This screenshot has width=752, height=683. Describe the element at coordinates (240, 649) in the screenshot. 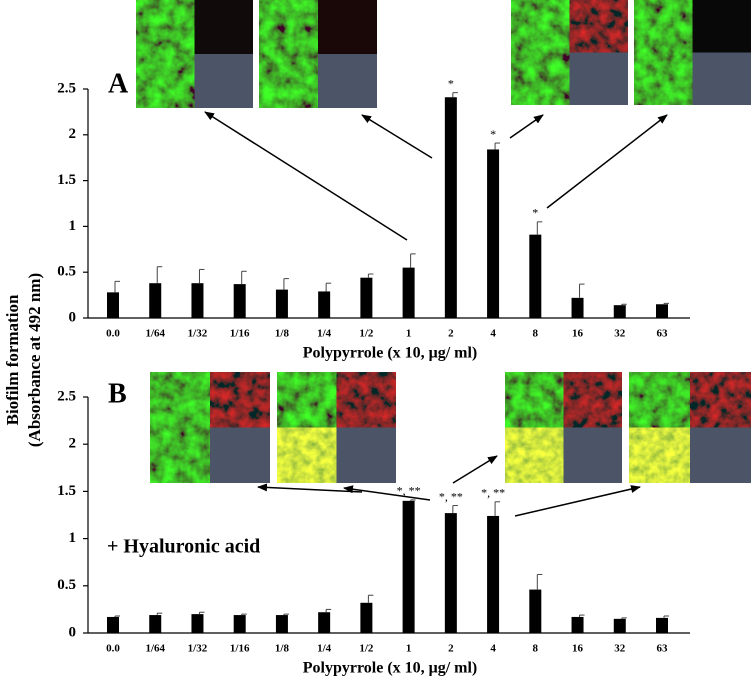

I see `x-tick-label: 1/16` at that location.